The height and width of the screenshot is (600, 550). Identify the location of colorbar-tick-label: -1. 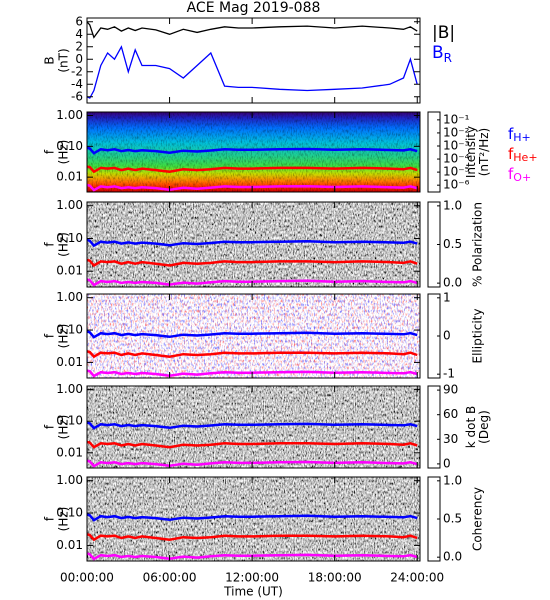
(449, 374).